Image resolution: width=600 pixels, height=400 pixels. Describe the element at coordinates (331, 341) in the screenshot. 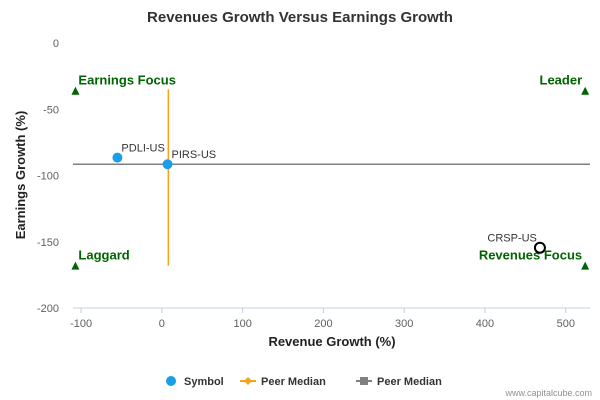

I see `x-axis-title: Revenue Growth (%)` at that location.